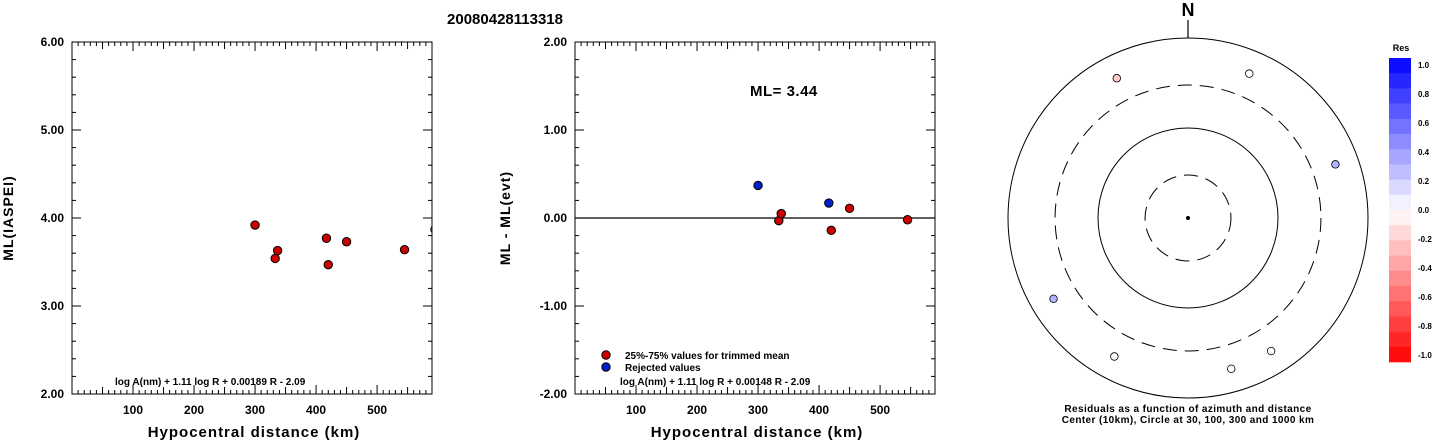  Describe the element at coordinates (707, 356) in the screenshot. I see `legend-label-trimmed: 25%-75% values for trimmed mean` at that location.